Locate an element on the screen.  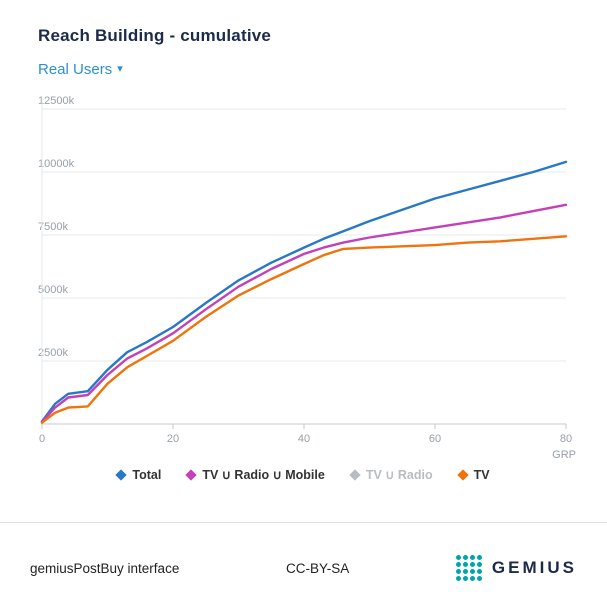
legend-label: TV ∪ Radio ∪ Mobile is located at coordinates (263, 475).